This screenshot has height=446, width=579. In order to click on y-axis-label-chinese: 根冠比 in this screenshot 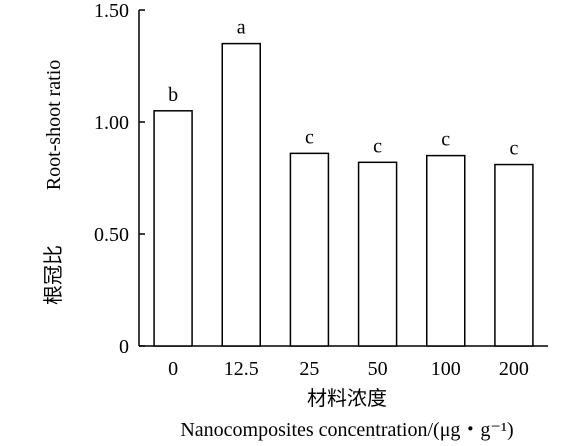, I will do `click(53, 275)`.